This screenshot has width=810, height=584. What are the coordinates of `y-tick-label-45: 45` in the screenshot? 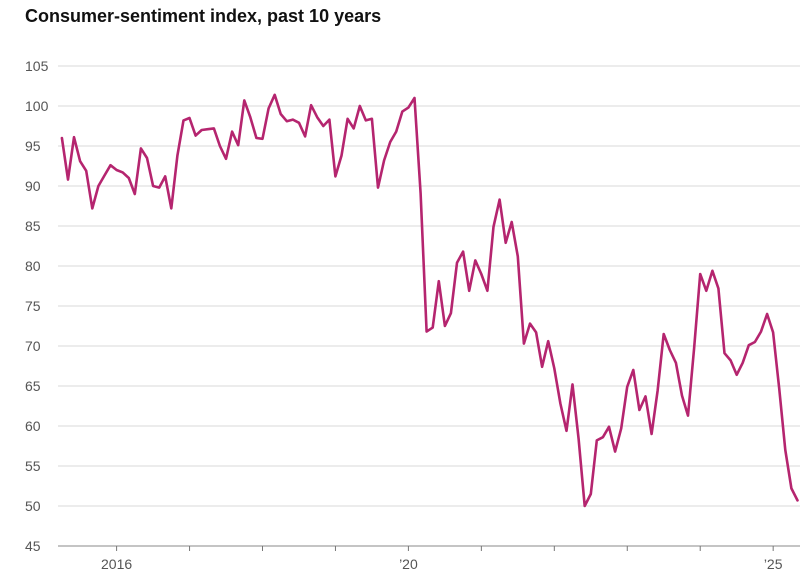 It's located at (33, 546).